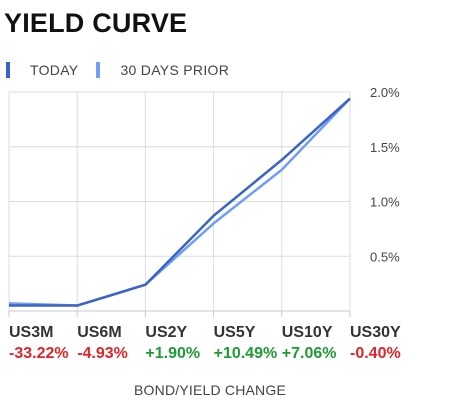 Image resolution: width=453 pixels, height=402 pixels. Describe the element at coordinates (385, 256) in the screenshot. I see `y-tick-label-0: 0.5%` at that location.